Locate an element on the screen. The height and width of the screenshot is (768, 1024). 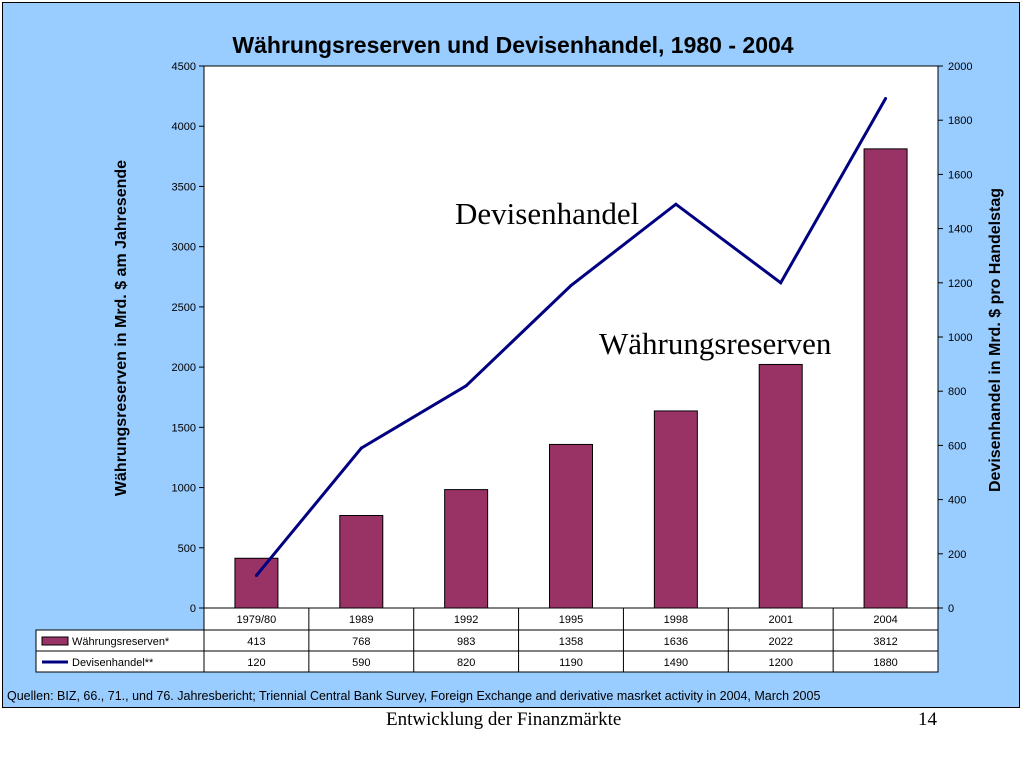
line-point-2001 is located at coordinates (781, 283).